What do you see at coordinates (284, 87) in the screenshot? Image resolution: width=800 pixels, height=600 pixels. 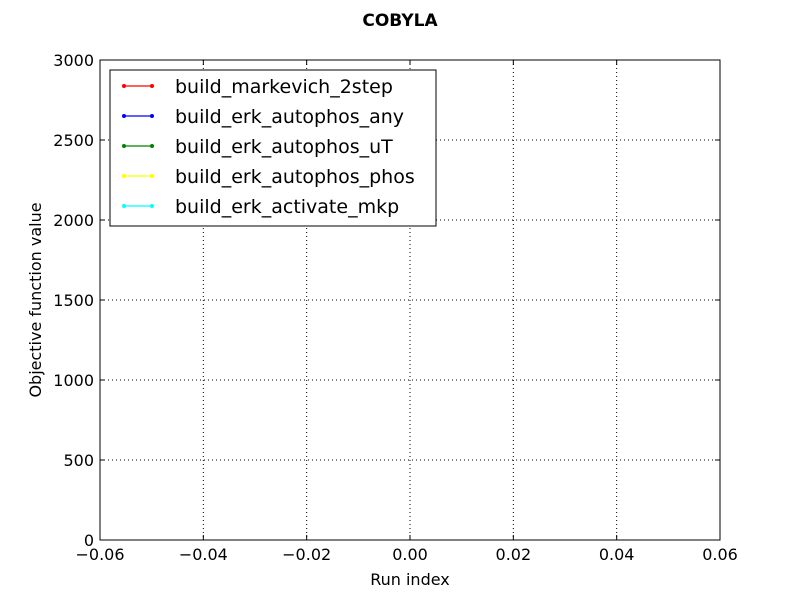 I see `legend-label: build_markevich_2step` at bounding box center [284, 87].